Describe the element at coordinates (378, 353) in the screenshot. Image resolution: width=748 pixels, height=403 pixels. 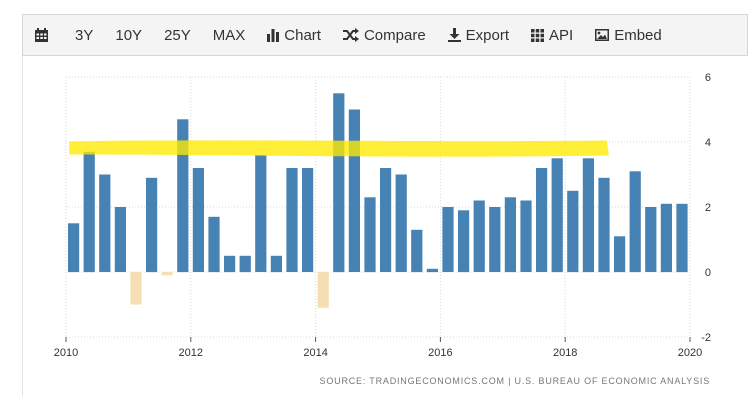
I see `x-axis-ticks: 2010 2012 2014 2016 2018 2020` at that location.